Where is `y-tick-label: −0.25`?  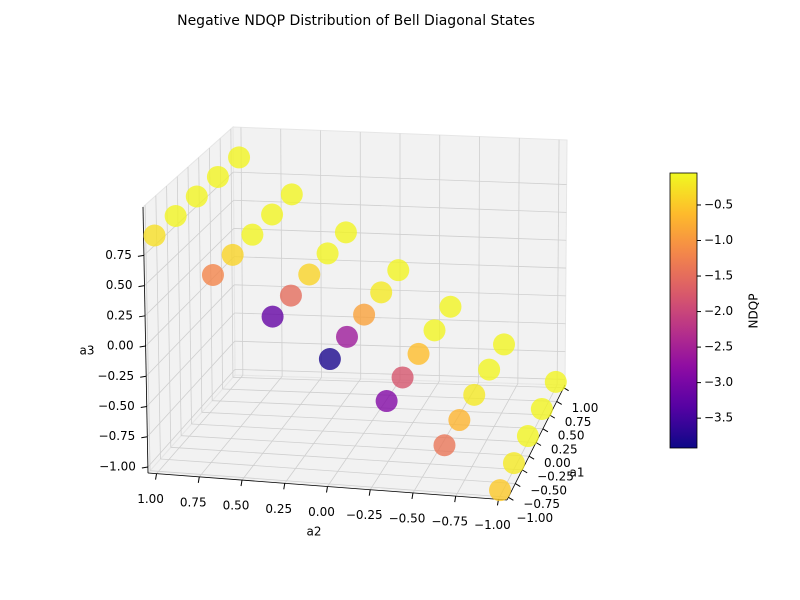 y-tick-label: −0.25 is located at coordinates (364, 515).